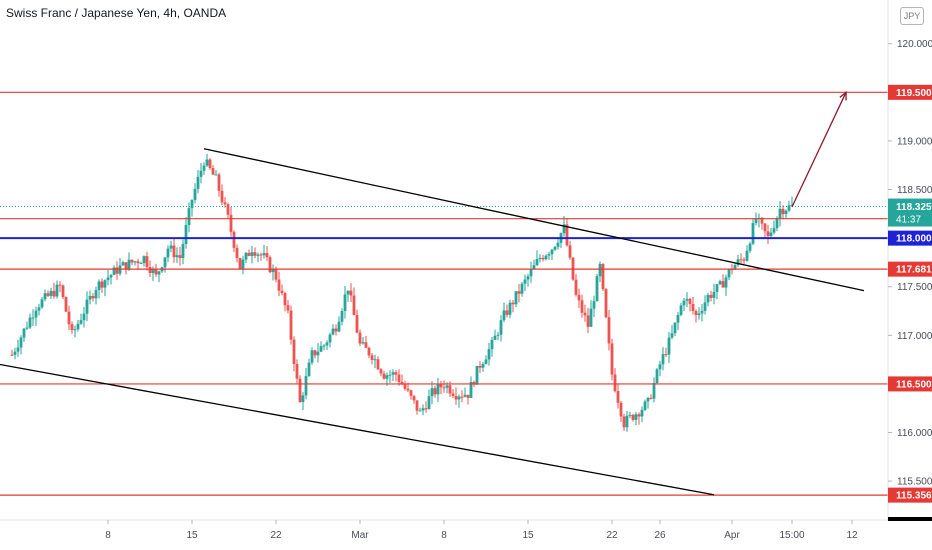  Describe the element at coordinates (914, 384) in the screenshot. I see `price-level-label: 116.500` at that location.